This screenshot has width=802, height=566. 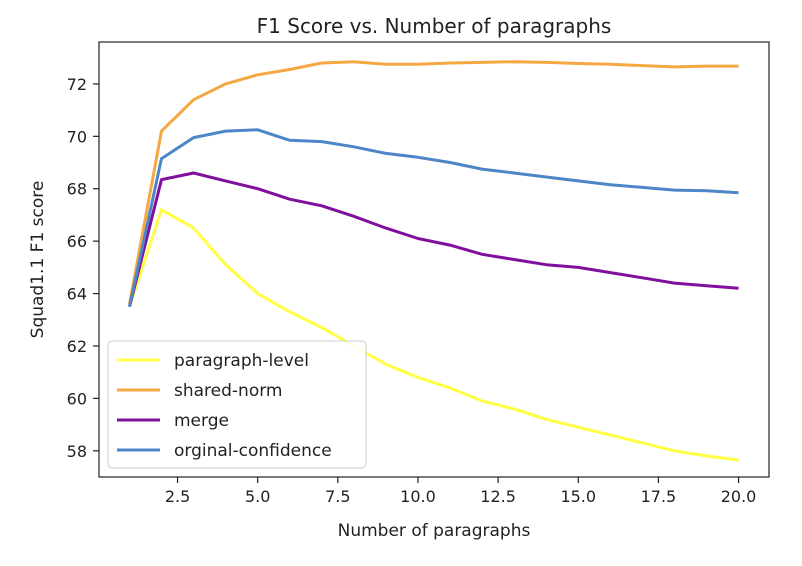 What do you see at coordinates (228, 391) in the screenshot?
I see `legend-label-shared-norm: shared-norm` at bounding box center [228, 391].